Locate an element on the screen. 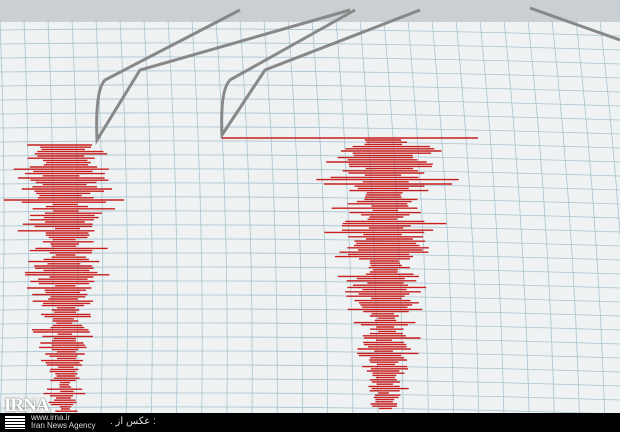 This screenshot has height=432, width=620. watermark-bar: www.irna.ir Iran News Agency : عکس از . is located at coordinates (310, 422).